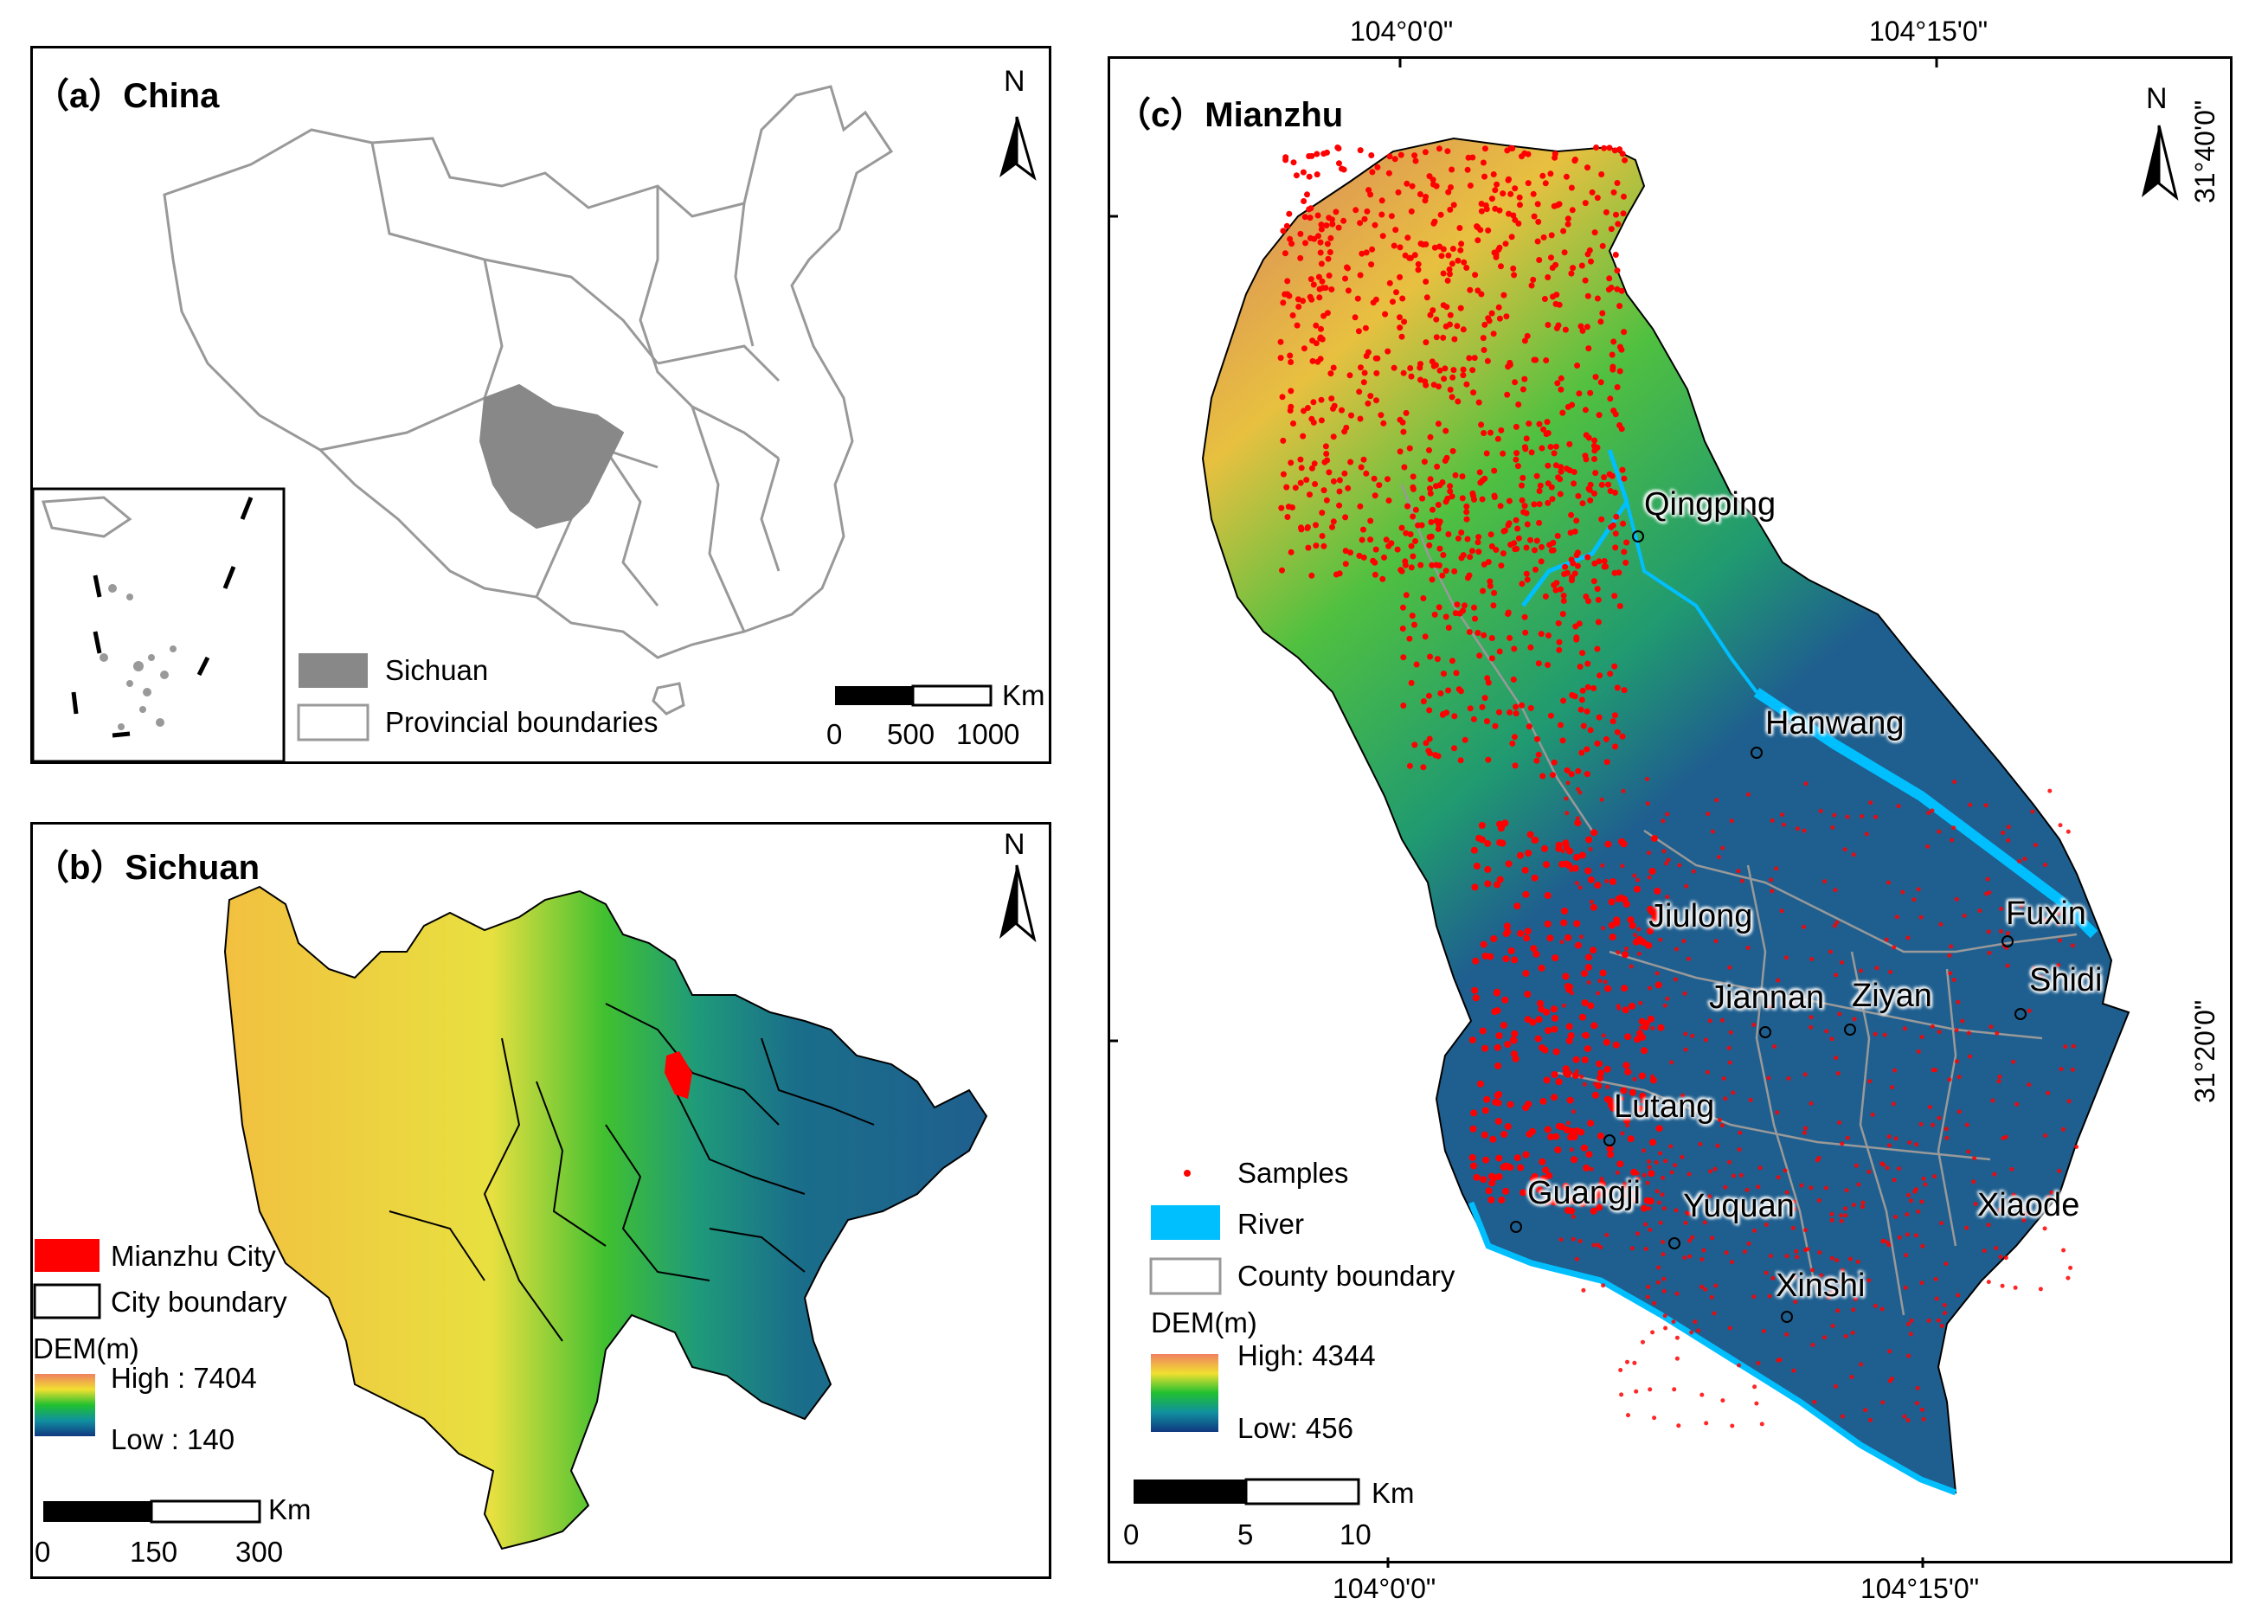  I want to click on legend-dem-ramp-c, so click(1185, 1393).